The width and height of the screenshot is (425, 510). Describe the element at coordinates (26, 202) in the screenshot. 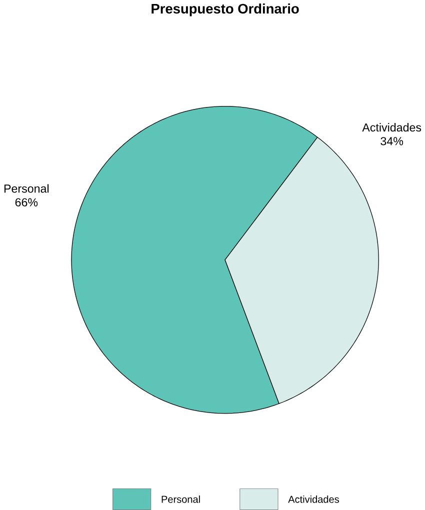

I see `data-label: 66%` at that location.